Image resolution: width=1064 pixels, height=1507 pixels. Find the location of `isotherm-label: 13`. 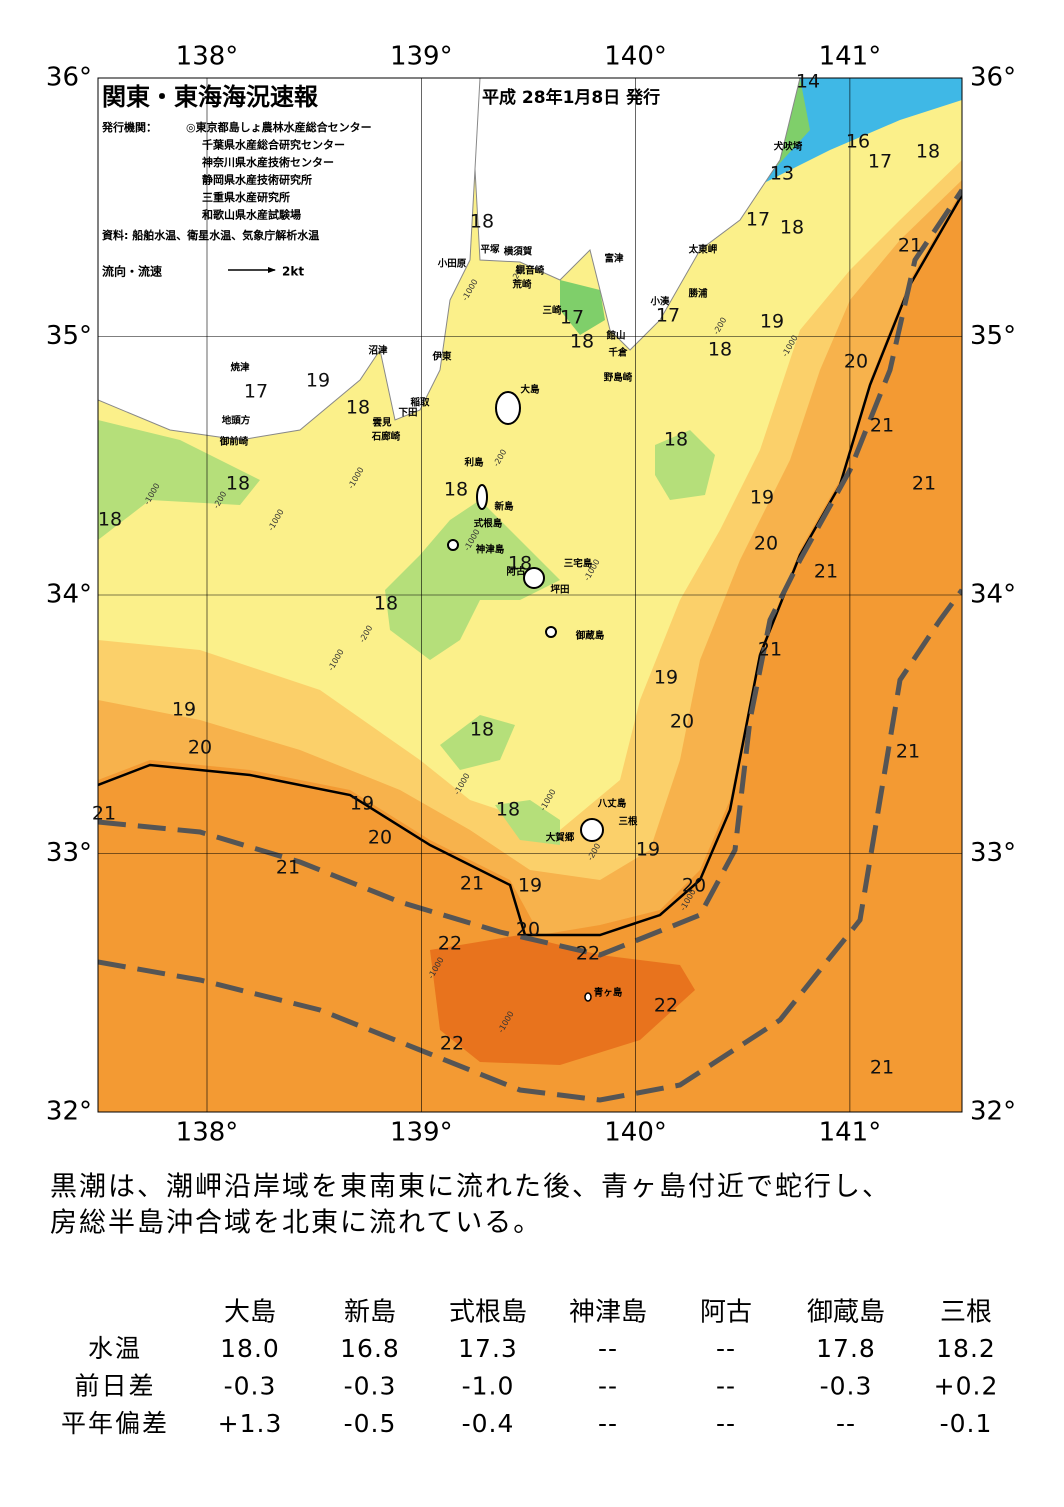

isotherm-label: 13 is located at coordinates (782, 174).